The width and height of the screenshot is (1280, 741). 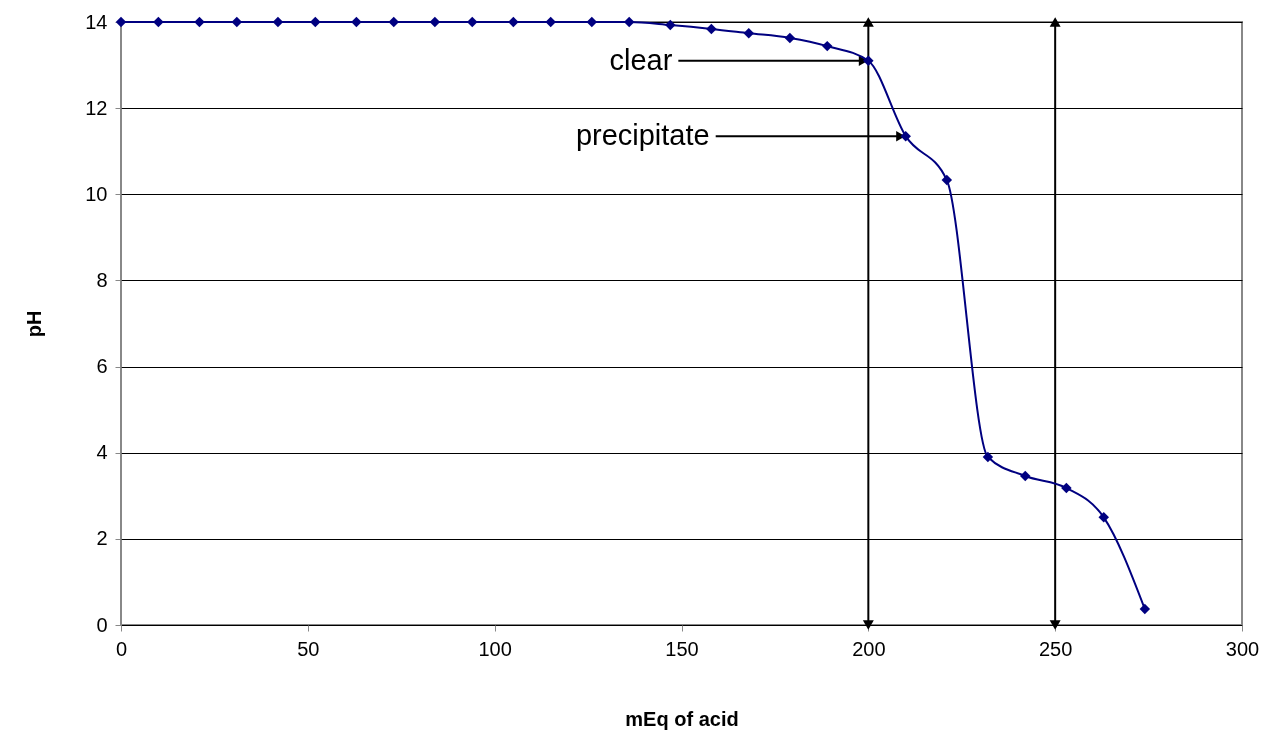 What do you see at coordinates (102, 279) in the screenshot?
I see `y-tick-label: 8` at bounding box center [102, 279].